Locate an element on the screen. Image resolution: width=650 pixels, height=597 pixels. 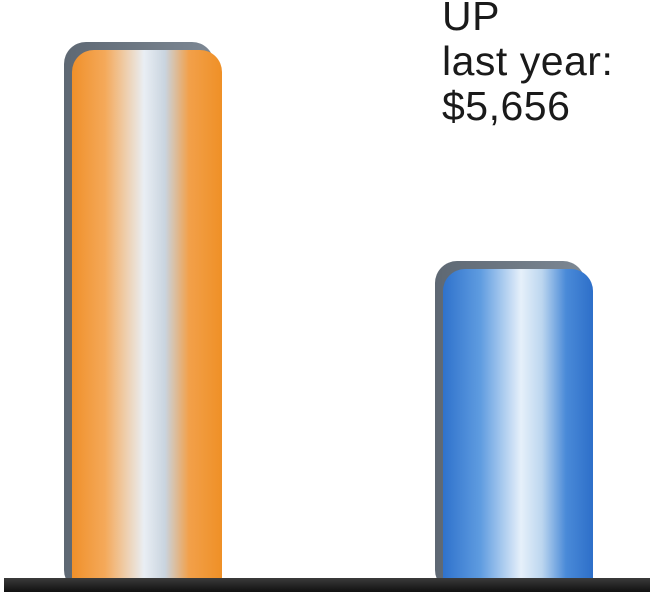
baseline-axis is located at coordinates (327, 585).